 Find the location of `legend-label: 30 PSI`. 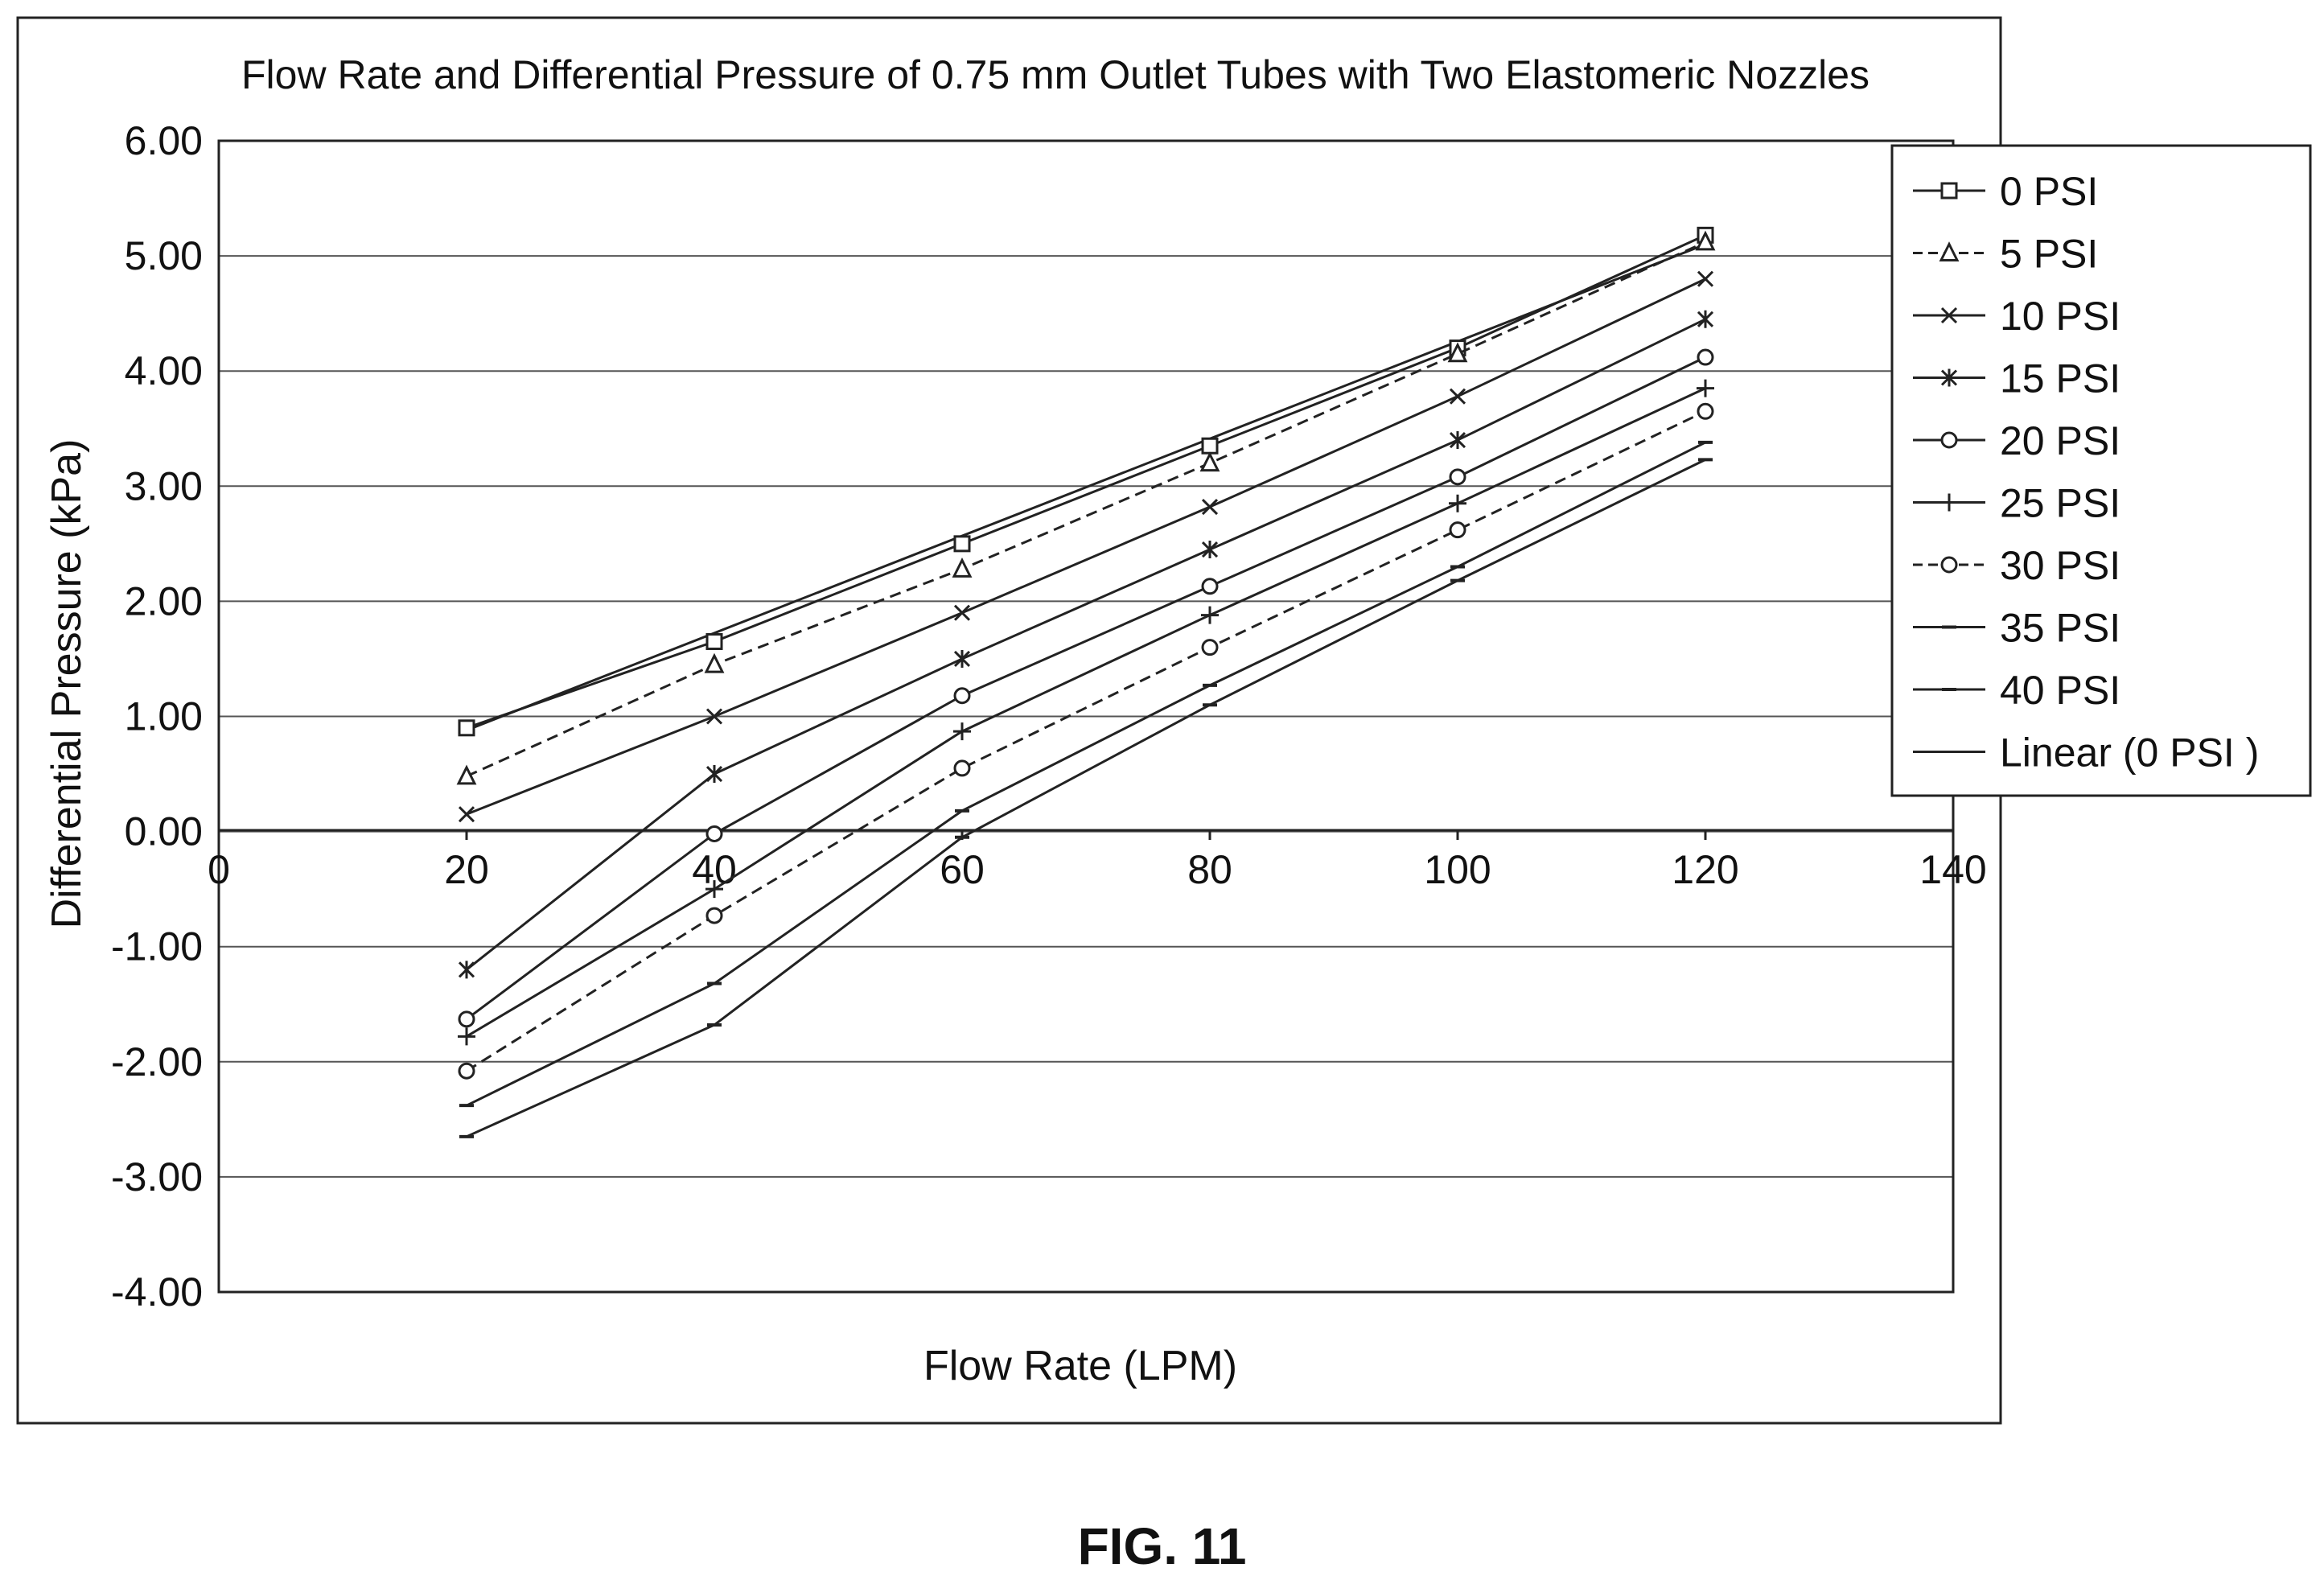

legend-label: 30 PSI is located at coordinates (2060, 565).